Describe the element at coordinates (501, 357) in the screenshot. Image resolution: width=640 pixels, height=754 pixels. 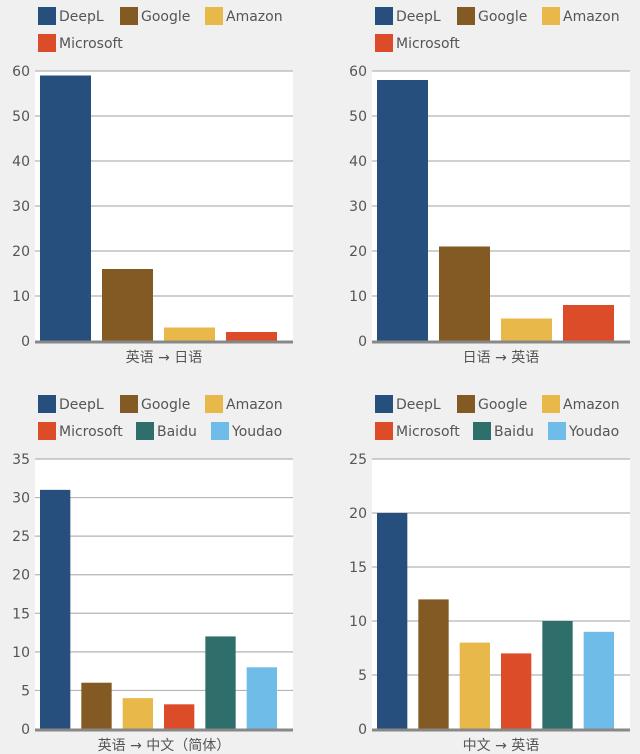
I see `x-axis-label: 日语 → 英语` at that location.